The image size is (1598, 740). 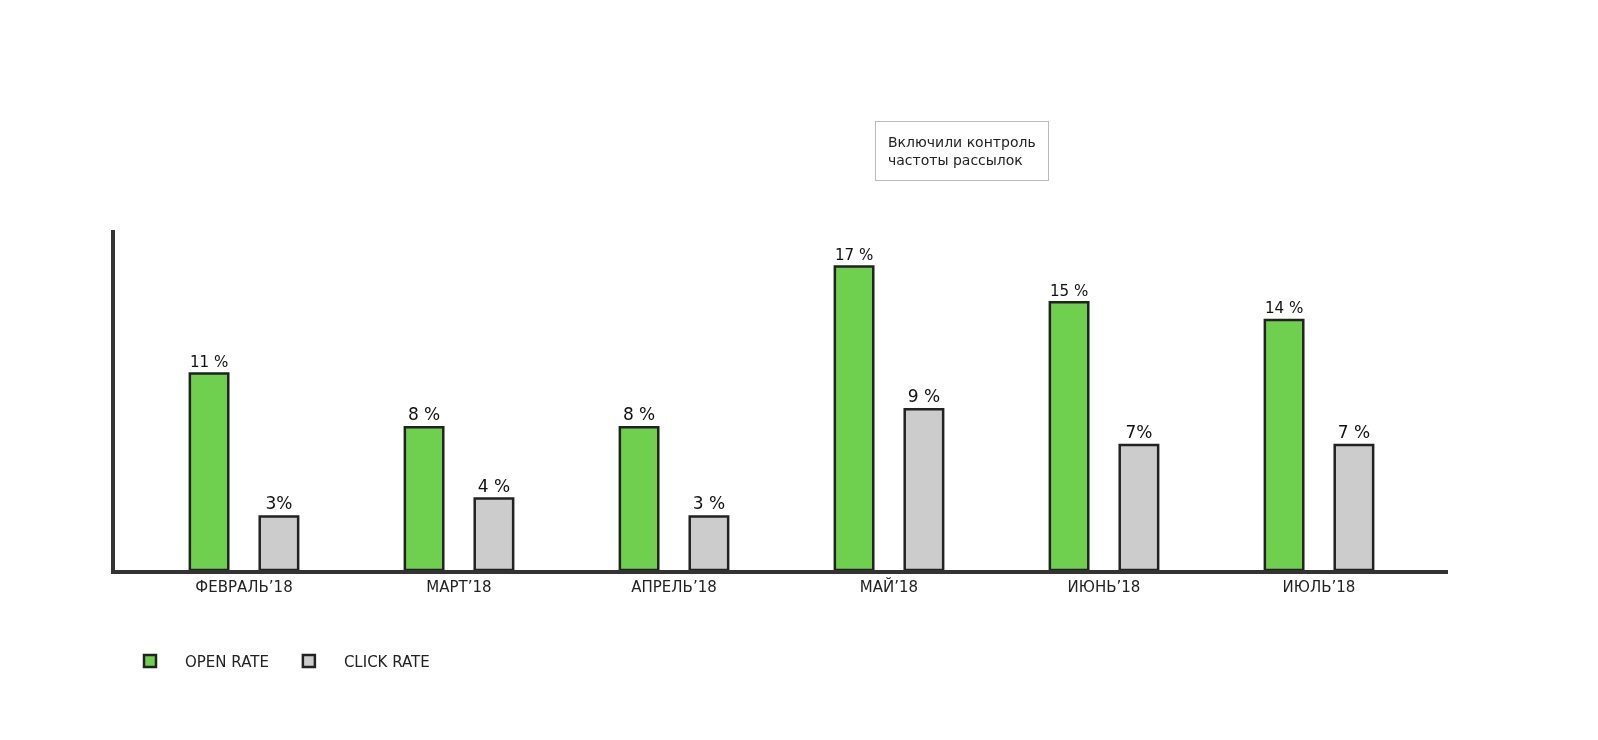 I want to click on x-tick-label: МАЙ’18, so click(x=889, y=586).